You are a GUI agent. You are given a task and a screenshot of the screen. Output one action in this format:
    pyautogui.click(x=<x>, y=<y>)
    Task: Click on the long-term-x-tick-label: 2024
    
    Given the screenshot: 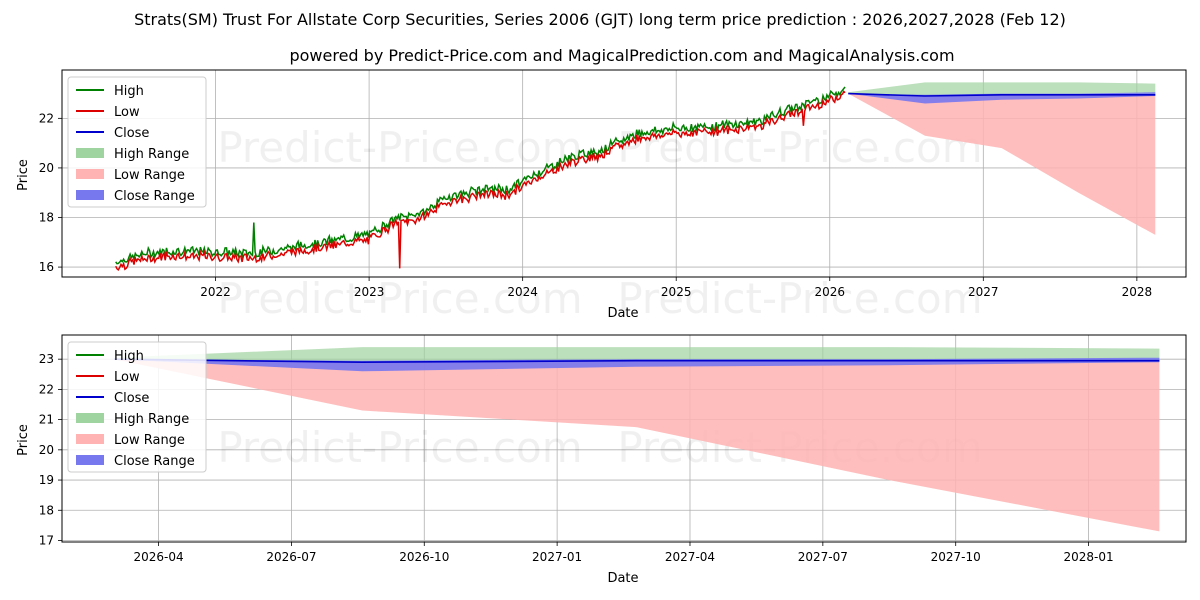 What is the action you would take?
    pyautogui.click(x=522, y=292)
    